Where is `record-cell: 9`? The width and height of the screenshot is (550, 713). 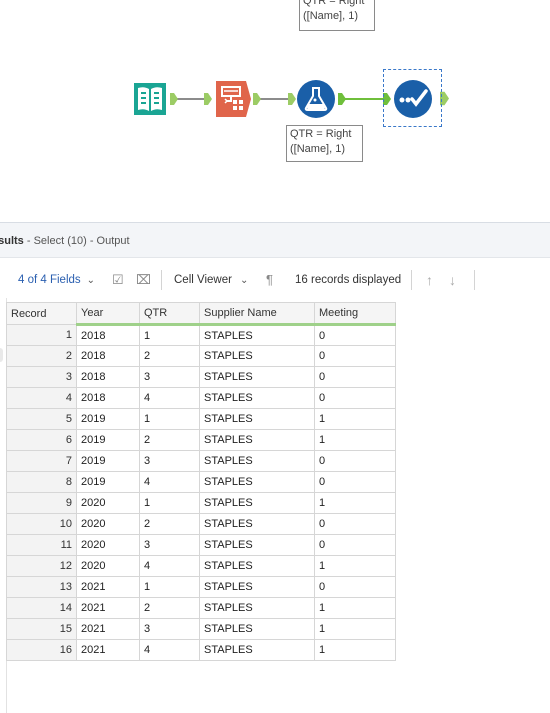
record-cell: 9 is located at coordinates (41, 503).